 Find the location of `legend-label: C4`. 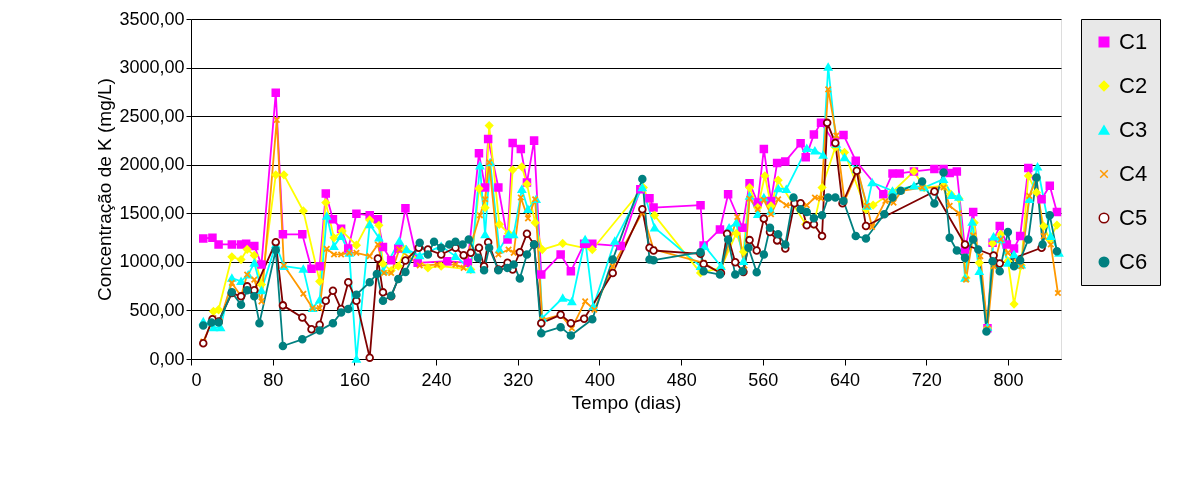

legend-label: C4 is located at coordinates (1133, 173).